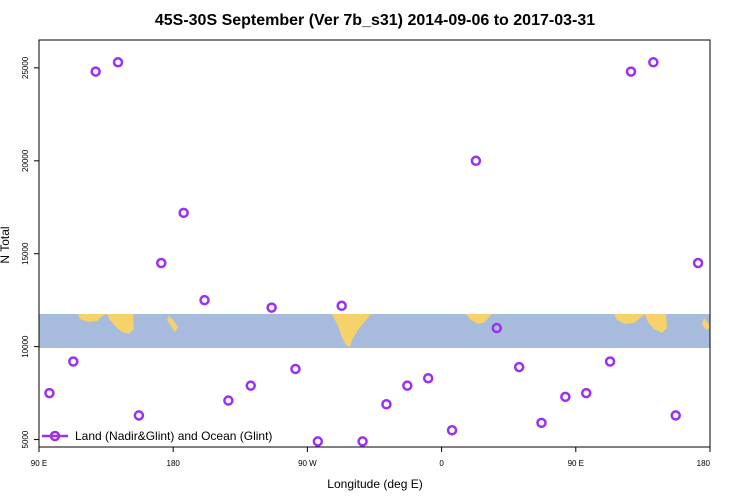  What do you see at coordinates (25, 67) in the screenshot?
I see `y-tick-label: 25000` at bounding box center [25, 67].